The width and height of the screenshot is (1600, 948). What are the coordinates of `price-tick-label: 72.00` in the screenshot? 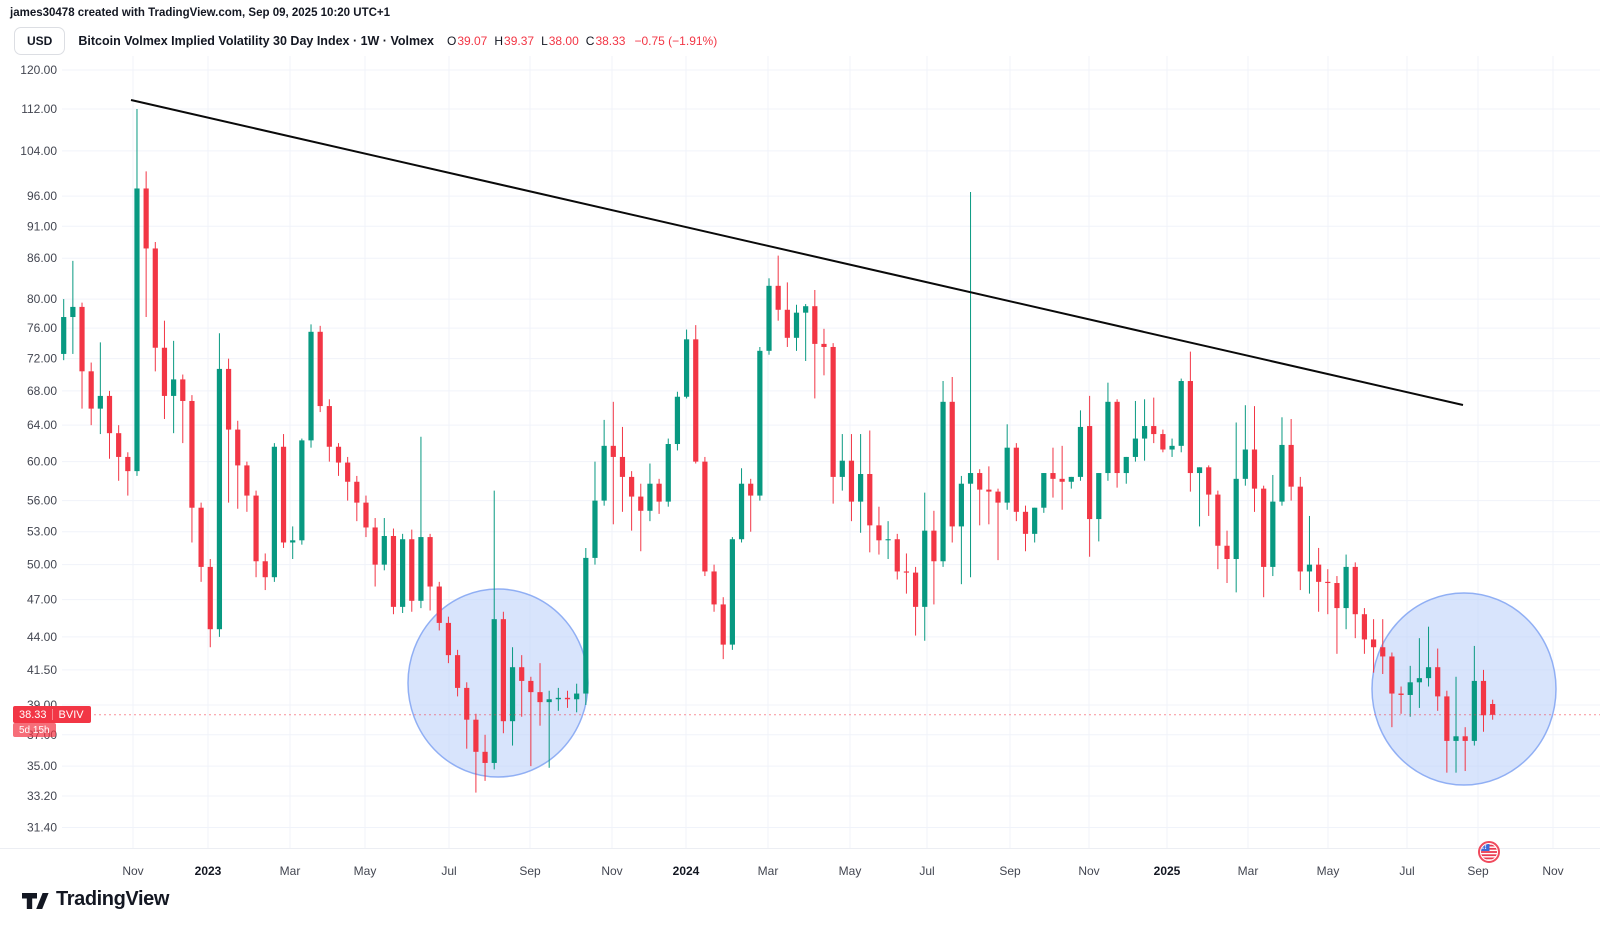 It's located at (42, 359).